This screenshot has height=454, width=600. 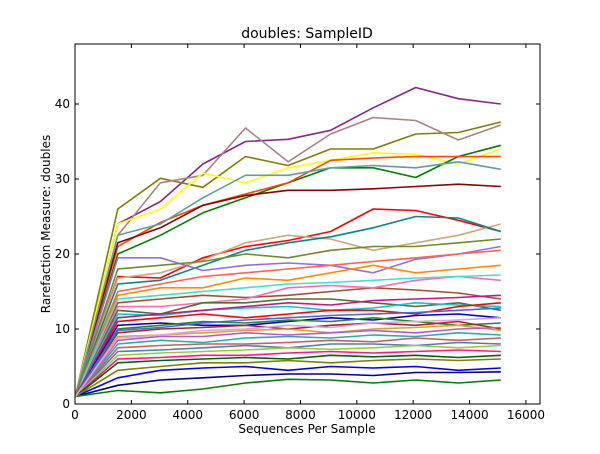 What do you see at coordinates (62, 179) in the screenshot?
I see `y-tick-label: 30` at bounding box center [62, 179].